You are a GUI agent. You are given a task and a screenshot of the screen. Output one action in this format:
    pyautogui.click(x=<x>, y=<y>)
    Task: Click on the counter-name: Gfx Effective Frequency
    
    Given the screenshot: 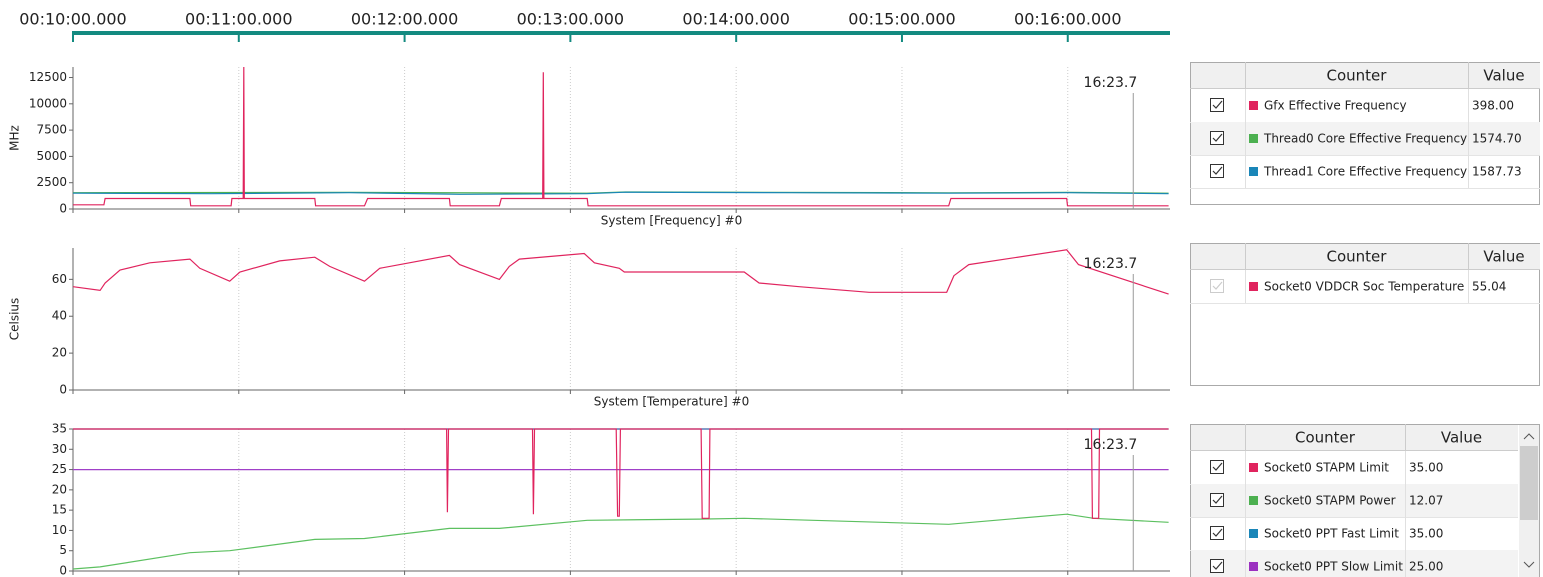 What is the action you would take?
    pyautogui.click(x=1335, y=106)
    